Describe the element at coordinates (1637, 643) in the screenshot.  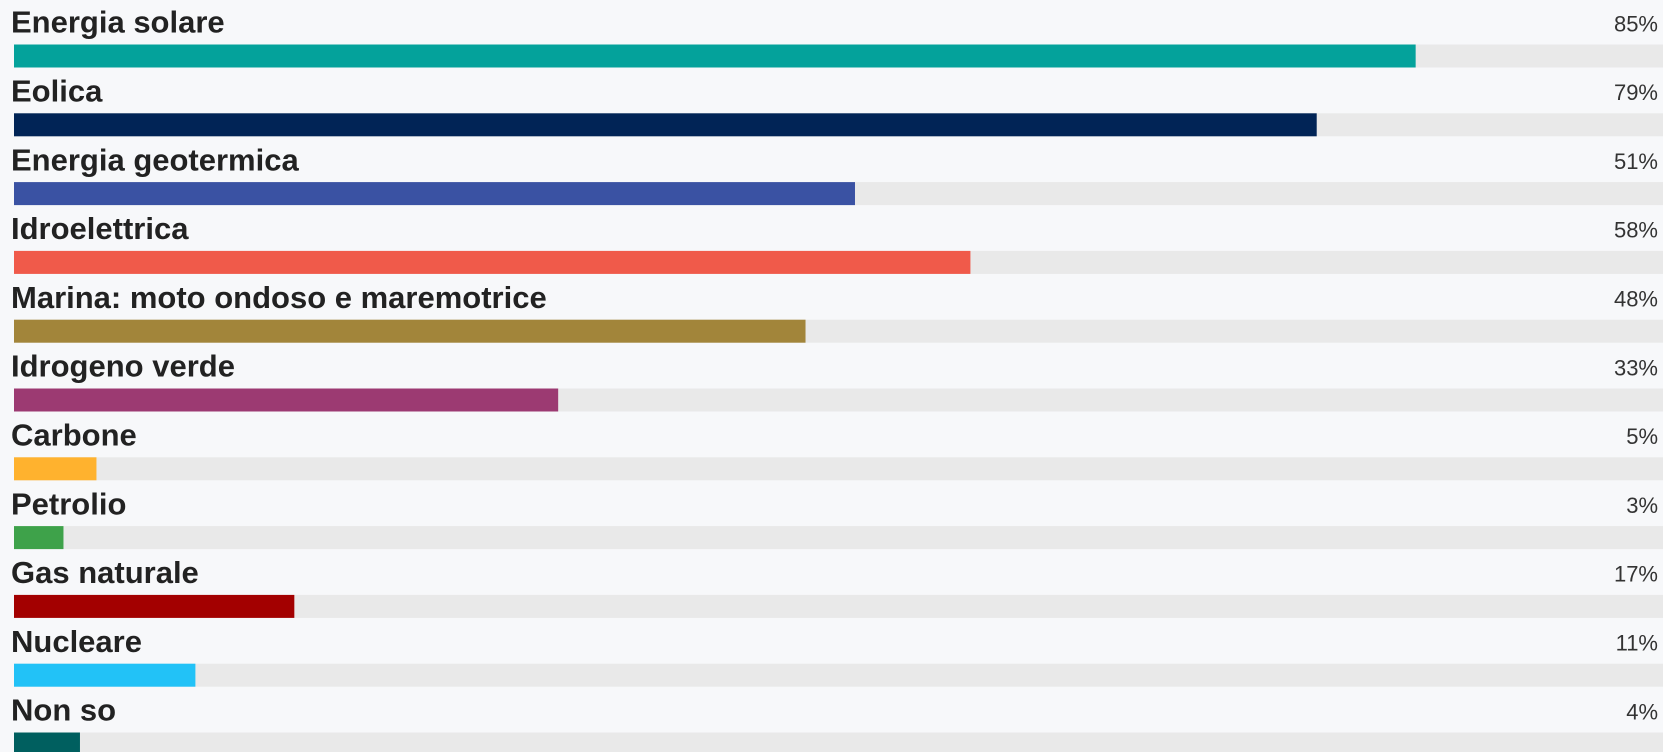
I see `percent-label: 11%` at that location.